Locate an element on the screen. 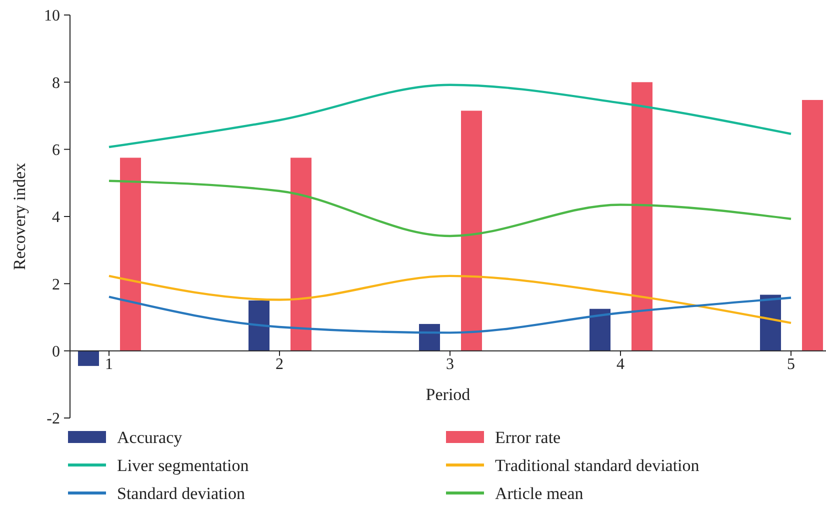 This screenshot has height=509, width=826. y-tick-label: 6 is located at coordinates (56, 150).